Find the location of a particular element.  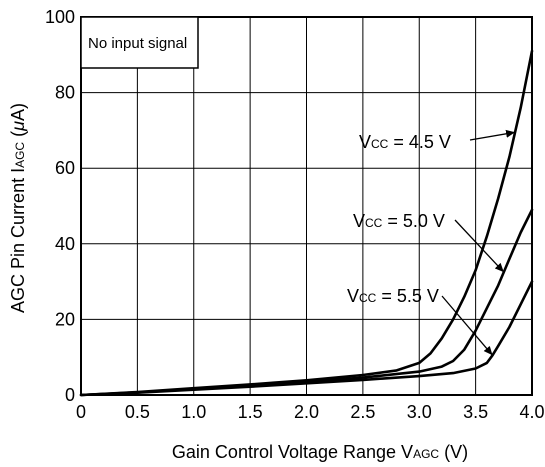

y-tick-label: 100 is located at coordinates (60, 17).